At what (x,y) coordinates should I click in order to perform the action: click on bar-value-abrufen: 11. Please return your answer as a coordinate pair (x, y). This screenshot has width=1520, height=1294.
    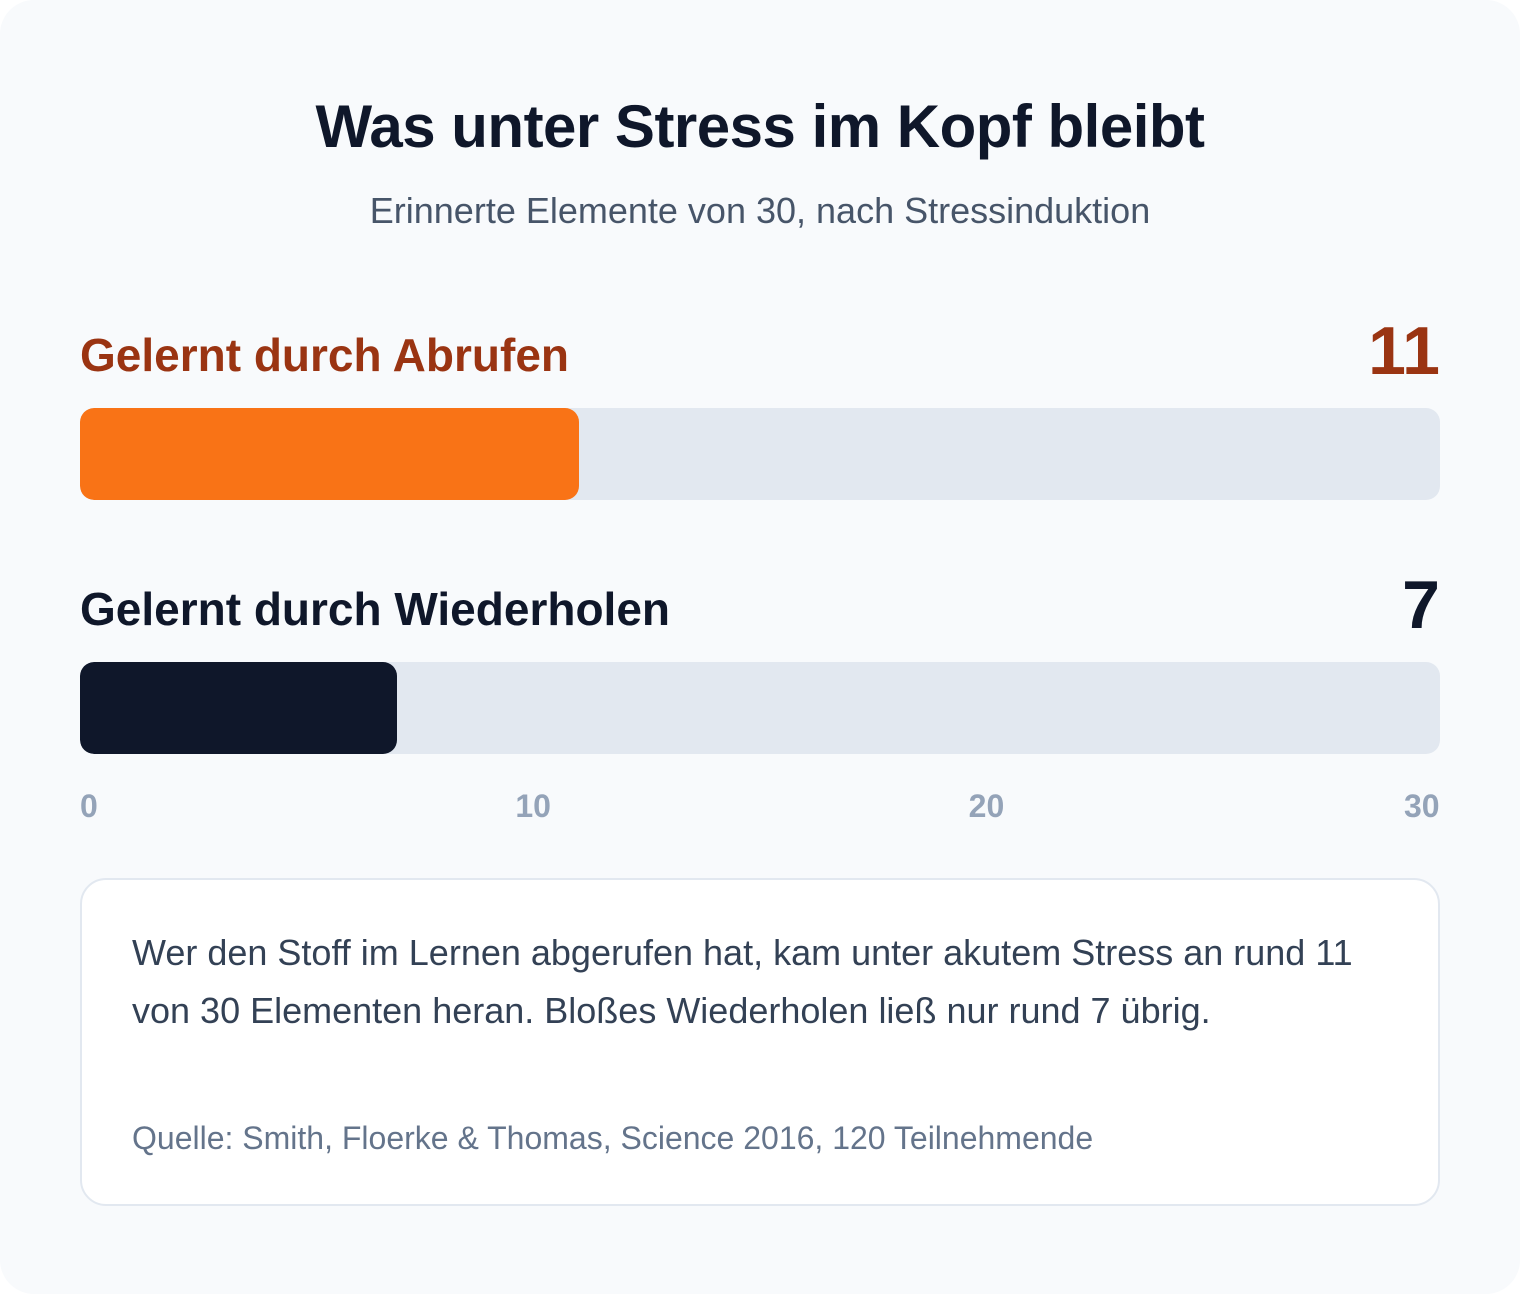
    Looking at the image, I should click on (1404, 351).